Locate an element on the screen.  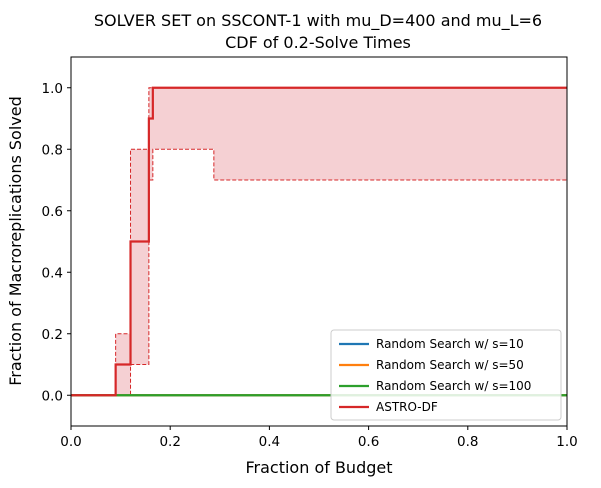
legend-label-3: ASTRO-DF is located at coordinates (407, 407).